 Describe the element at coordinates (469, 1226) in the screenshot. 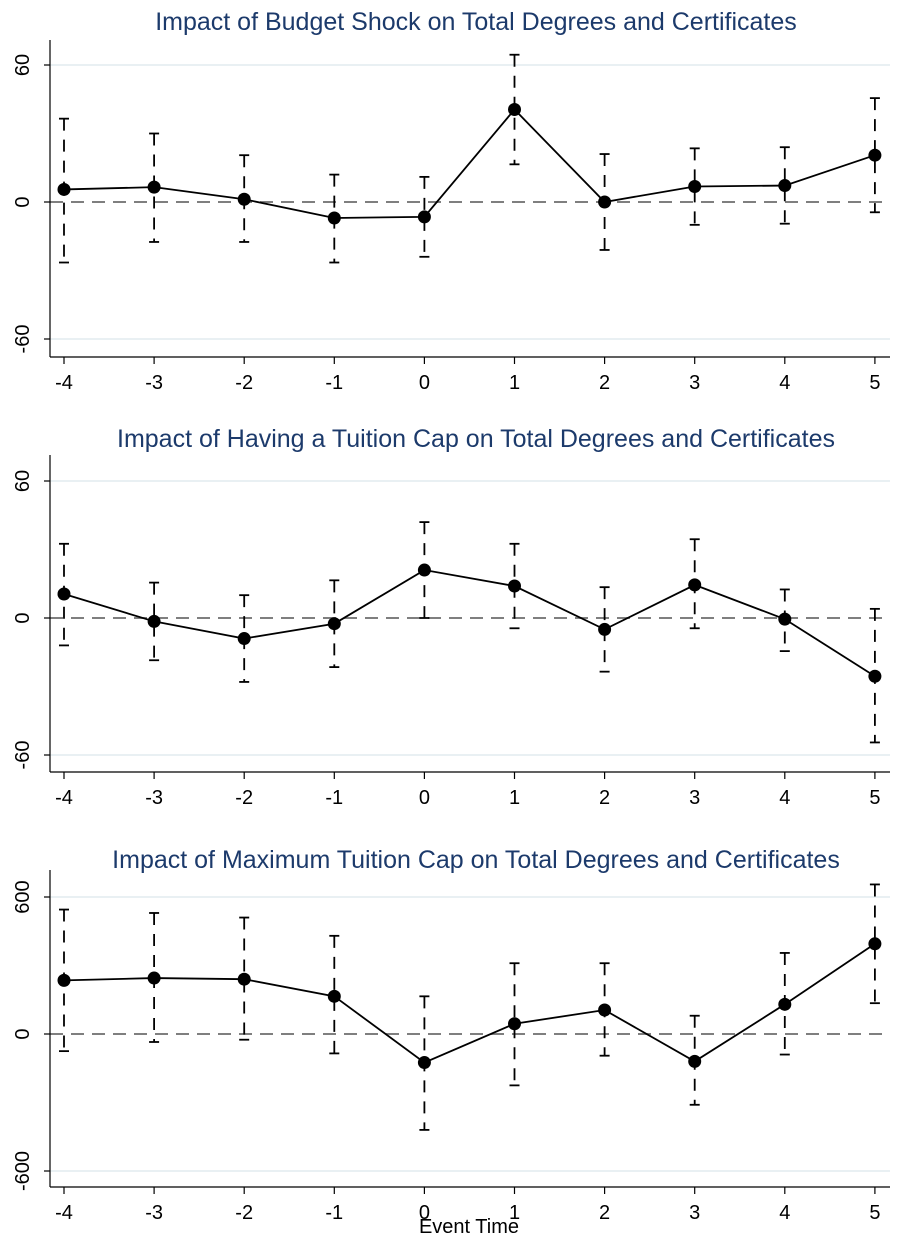

I see `x-axis-title: Event Time` at that location.